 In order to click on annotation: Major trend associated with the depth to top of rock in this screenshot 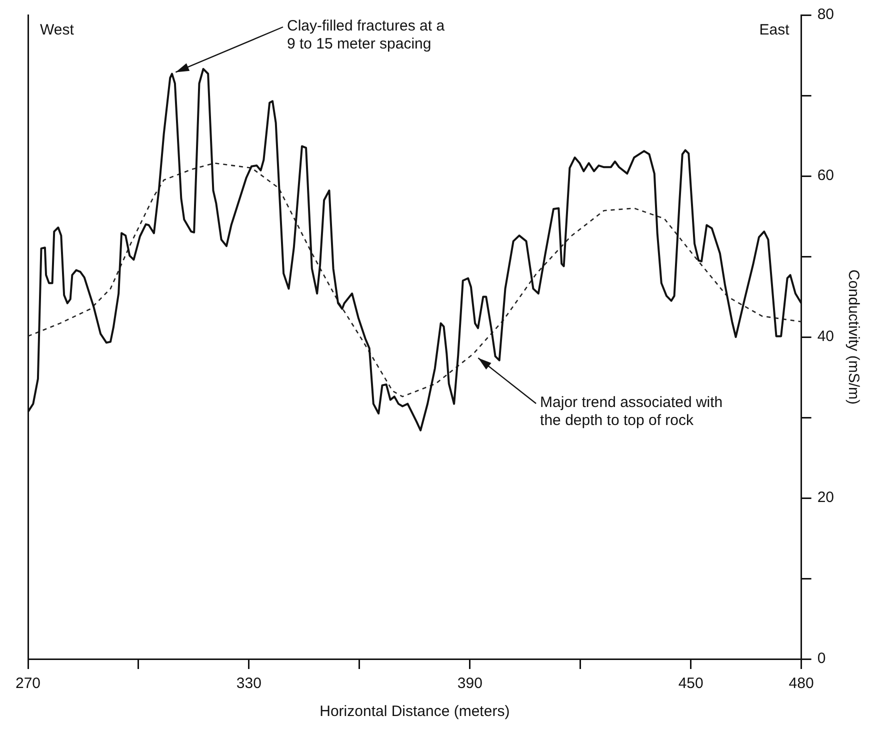, I will do `click(631, 412)`.